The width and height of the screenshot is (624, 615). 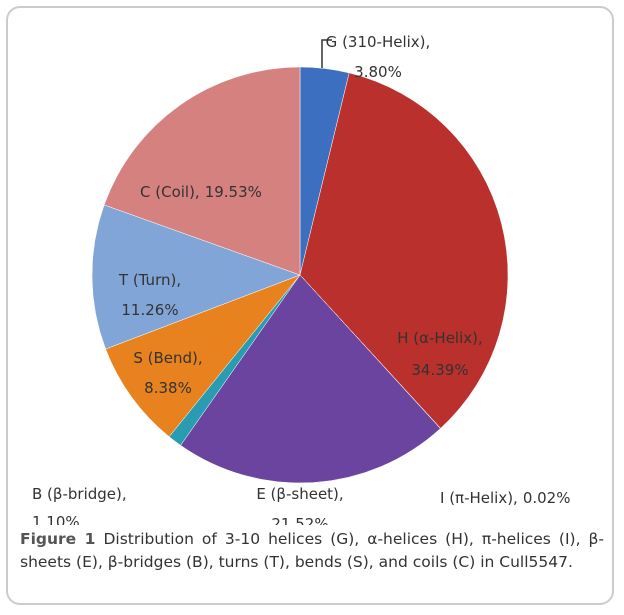 I want to click on slice-label: I (π-Helix), 0.02%, so click(x=505, y=498).